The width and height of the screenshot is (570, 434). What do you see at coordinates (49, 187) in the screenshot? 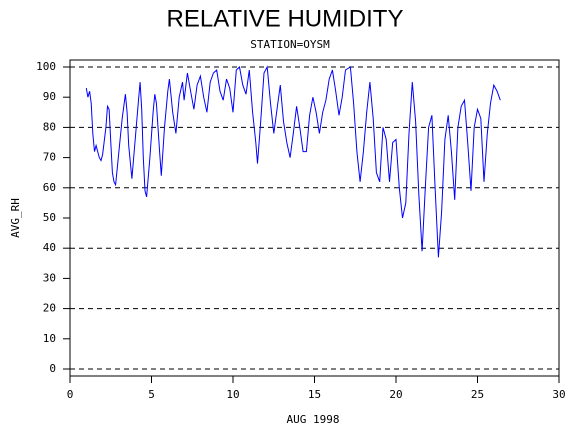
I see `y-tick-label: 60` at bounding box center [49, 187].